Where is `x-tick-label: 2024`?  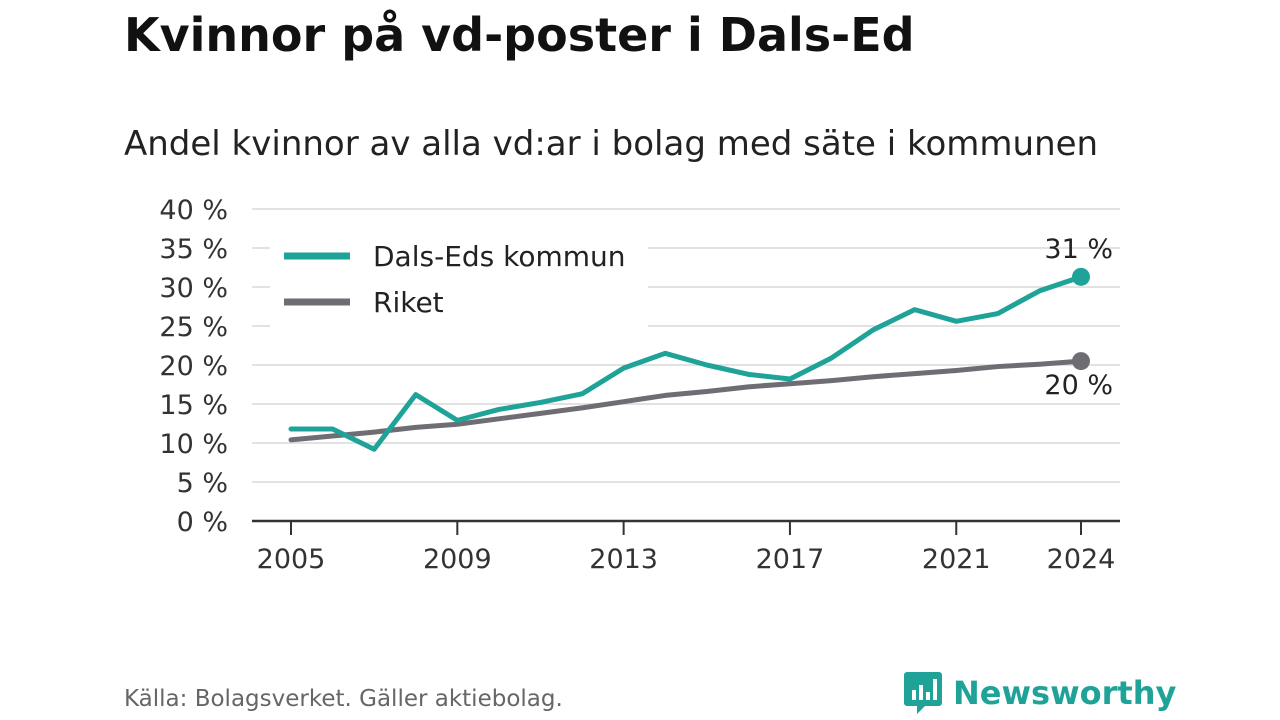
x-tick-label: 2024 is located at coordinates (1081, 559).